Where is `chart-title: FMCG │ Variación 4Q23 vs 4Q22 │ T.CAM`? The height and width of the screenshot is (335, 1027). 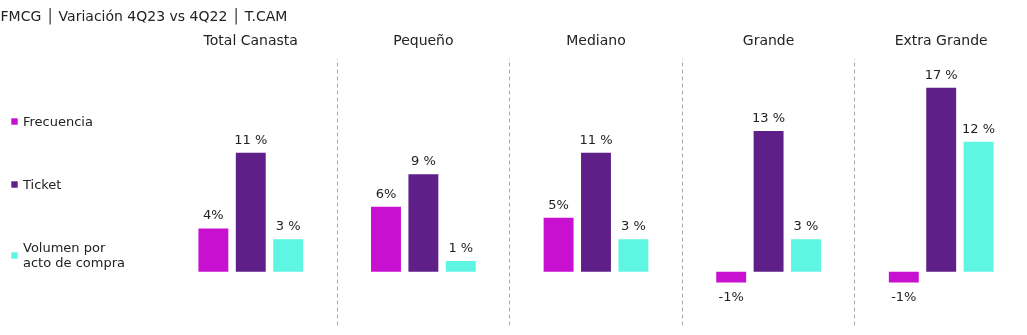 chart-title: FMCG │ Variación 4Q23 vs 4Q22 │ T.CAM is located at coordinates (144, 15).